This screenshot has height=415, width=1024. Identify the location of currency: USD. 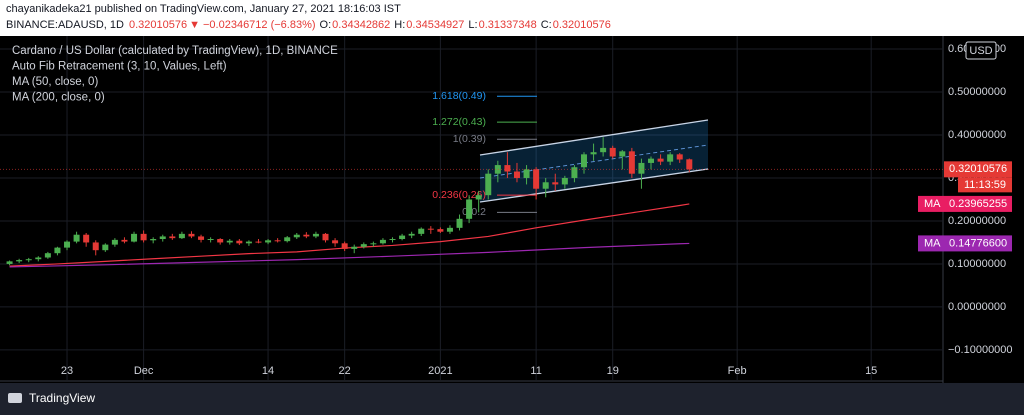
(980, 51).